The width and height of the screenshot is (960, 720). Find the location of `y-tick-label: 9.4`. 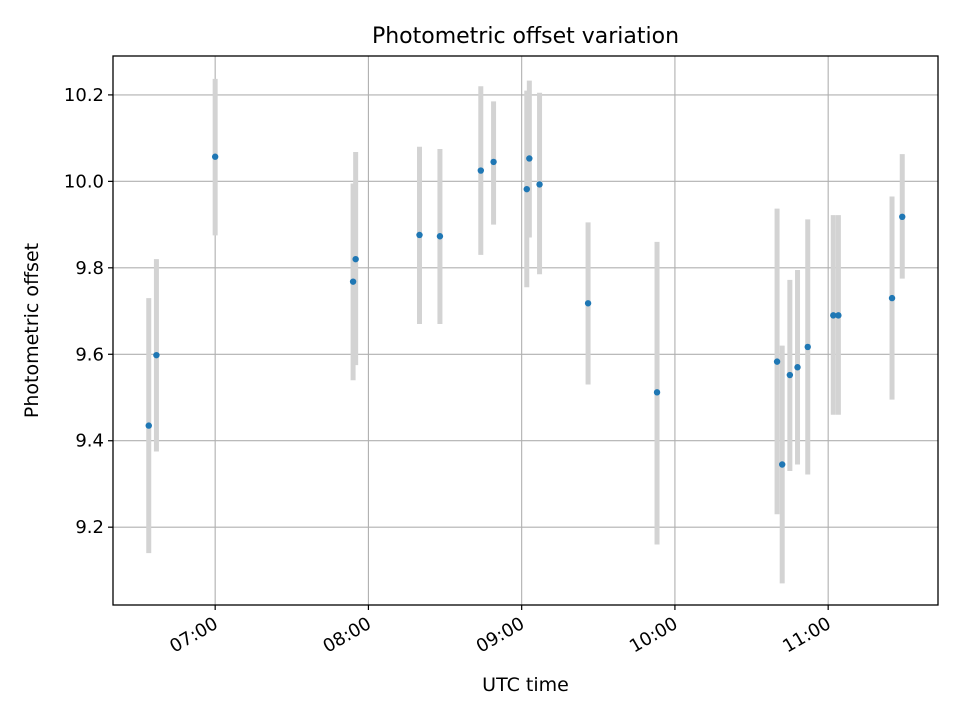

y-tick-label: 9.4 is located at coordinates (89, 441).